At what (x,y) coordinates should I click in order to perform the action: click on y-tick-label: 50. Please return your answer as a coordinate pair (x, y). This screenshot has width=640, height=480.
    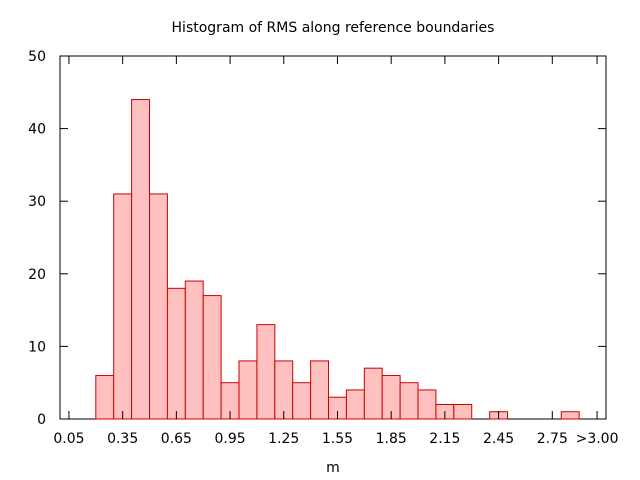
    Looking at the image, I should click on (37, 57).